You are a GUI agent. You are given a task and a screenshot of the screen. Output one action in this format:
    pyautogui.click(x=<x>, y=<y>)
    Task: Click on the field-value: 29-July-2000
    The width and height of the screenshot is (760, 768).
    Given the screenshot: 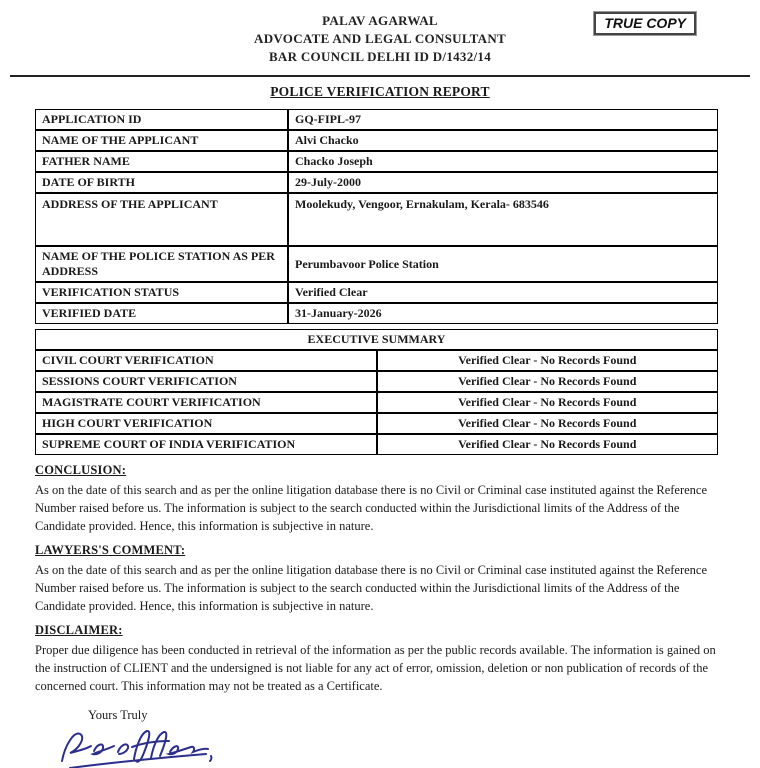 What is the action you would take?
    pyautogui.click(x=503, y=182)
    